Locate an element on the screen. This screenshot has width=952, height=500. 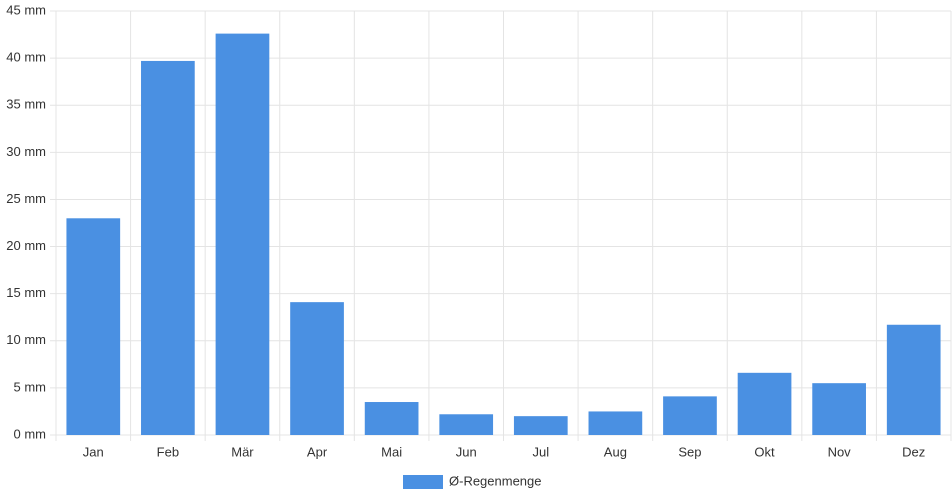
x-tick-label: Mai is located at coordinates (391, 451).